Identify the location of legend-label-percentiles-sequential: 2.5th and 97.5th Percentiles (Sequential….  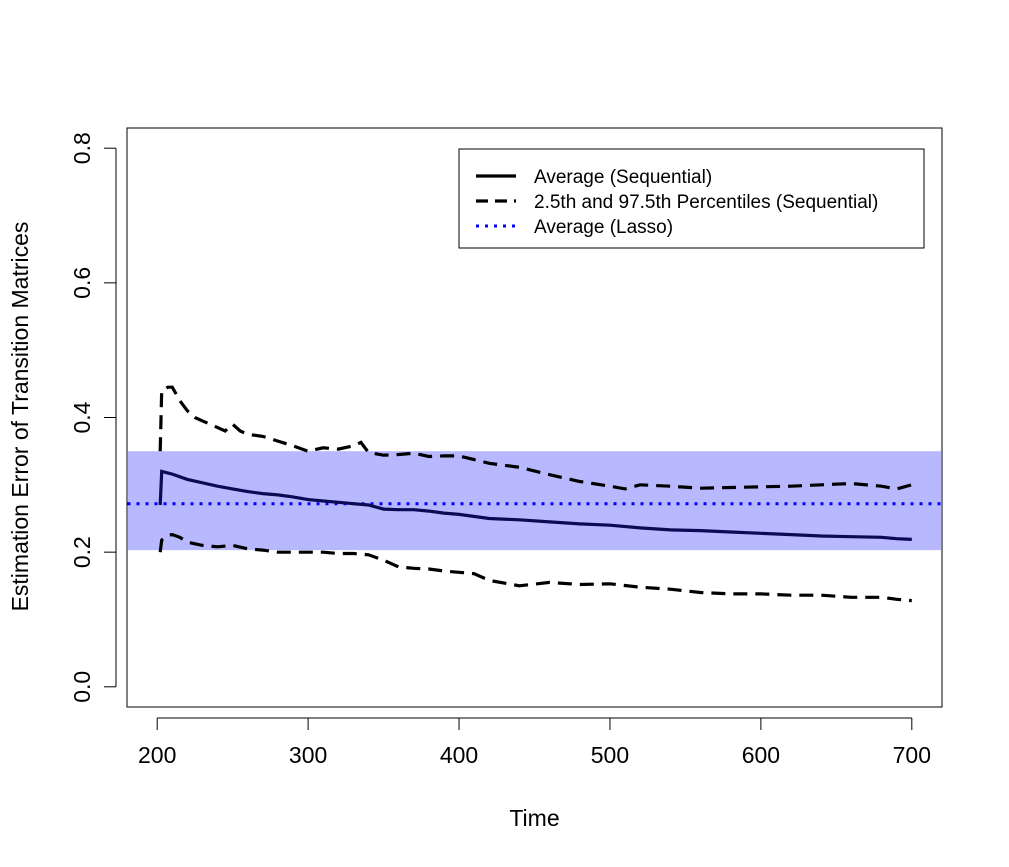
(706, 202).